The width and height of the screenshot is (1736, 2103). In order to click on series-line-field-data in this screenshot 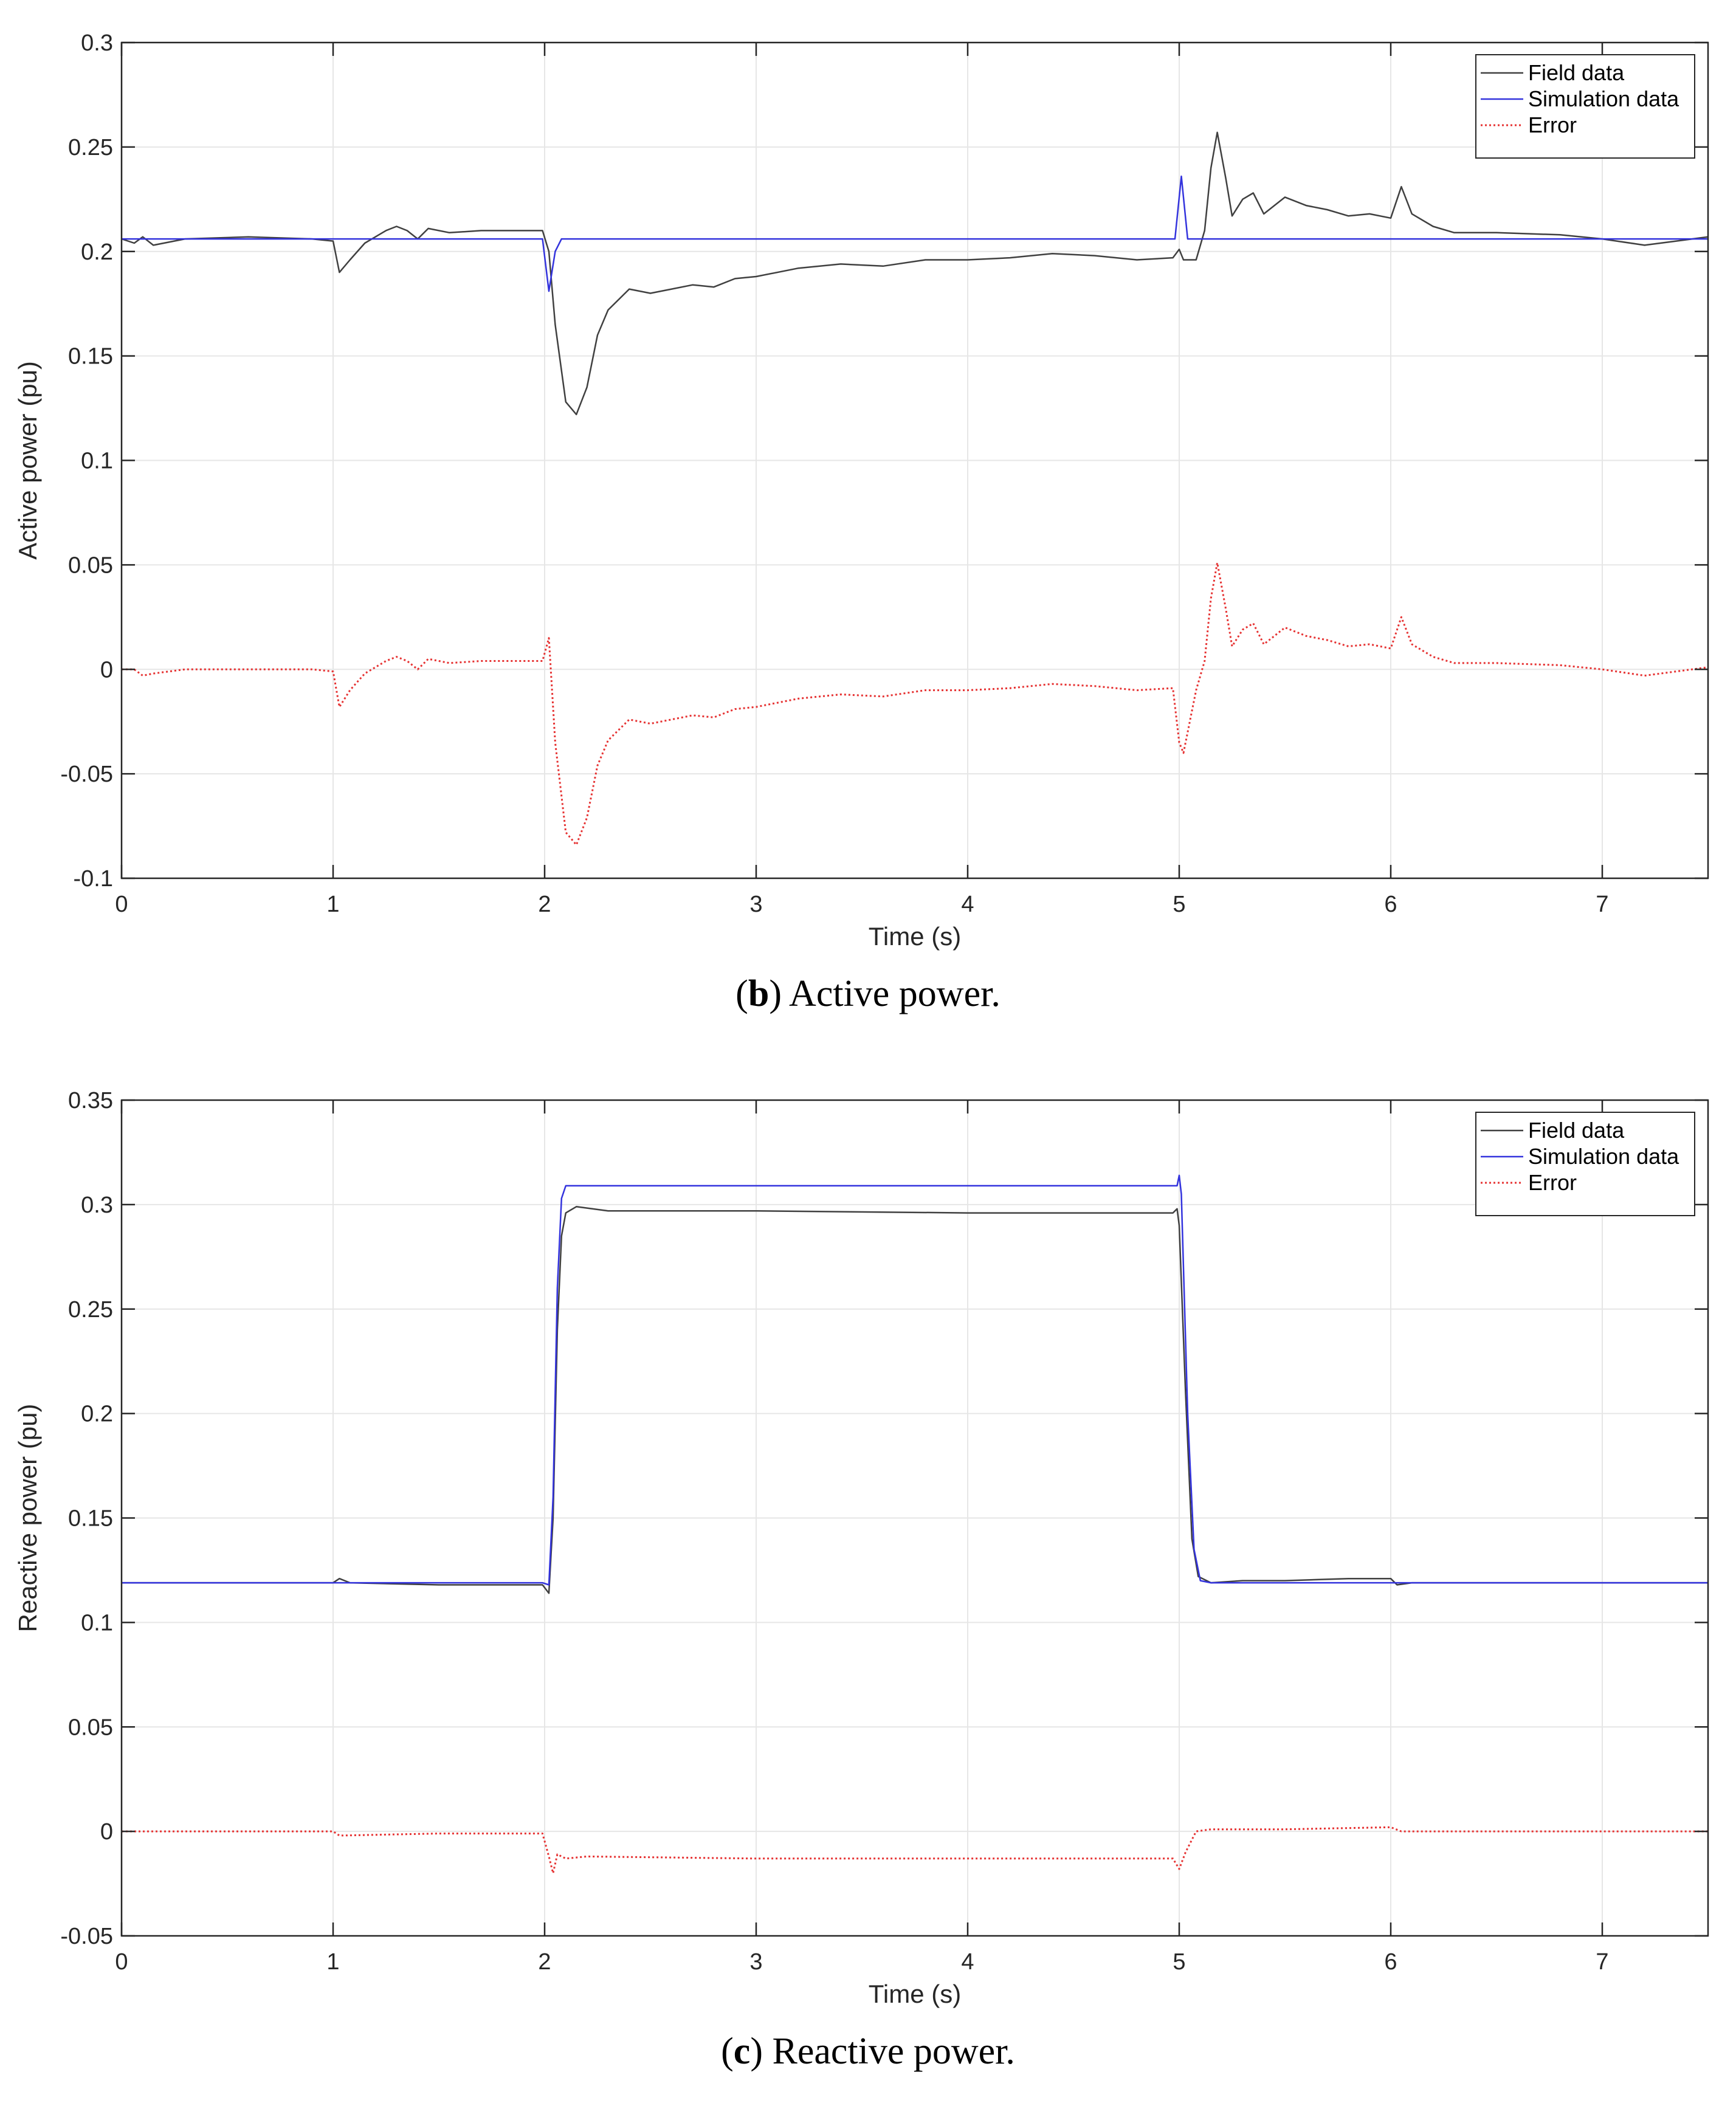, I will do `click(915, 273)`.